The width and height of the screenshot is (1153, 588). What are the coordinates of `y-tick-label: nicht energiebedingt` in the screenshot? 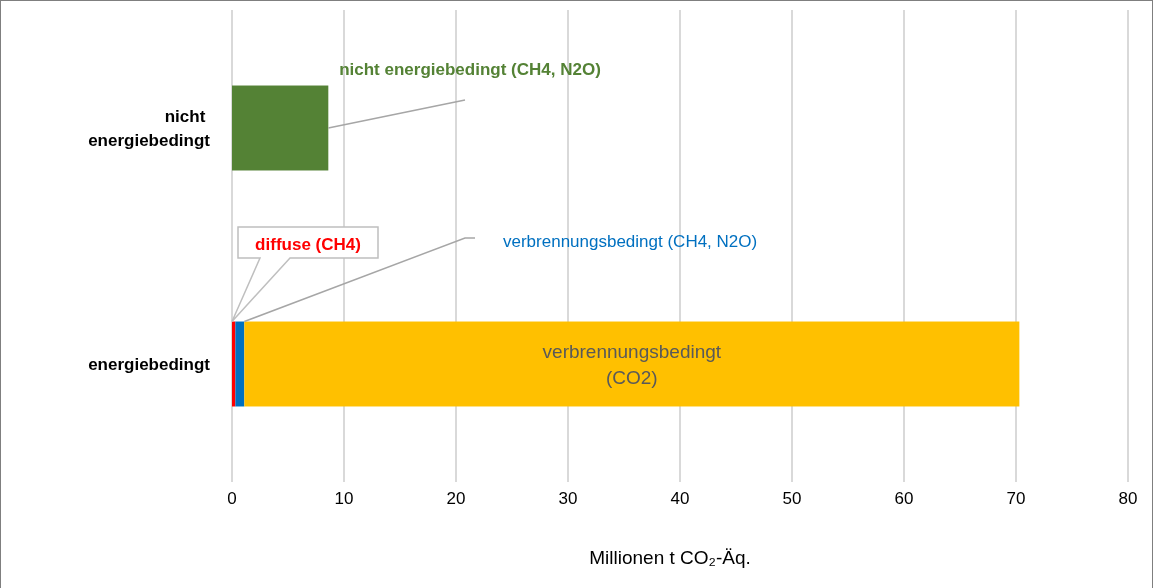 It's located at (149, 128).